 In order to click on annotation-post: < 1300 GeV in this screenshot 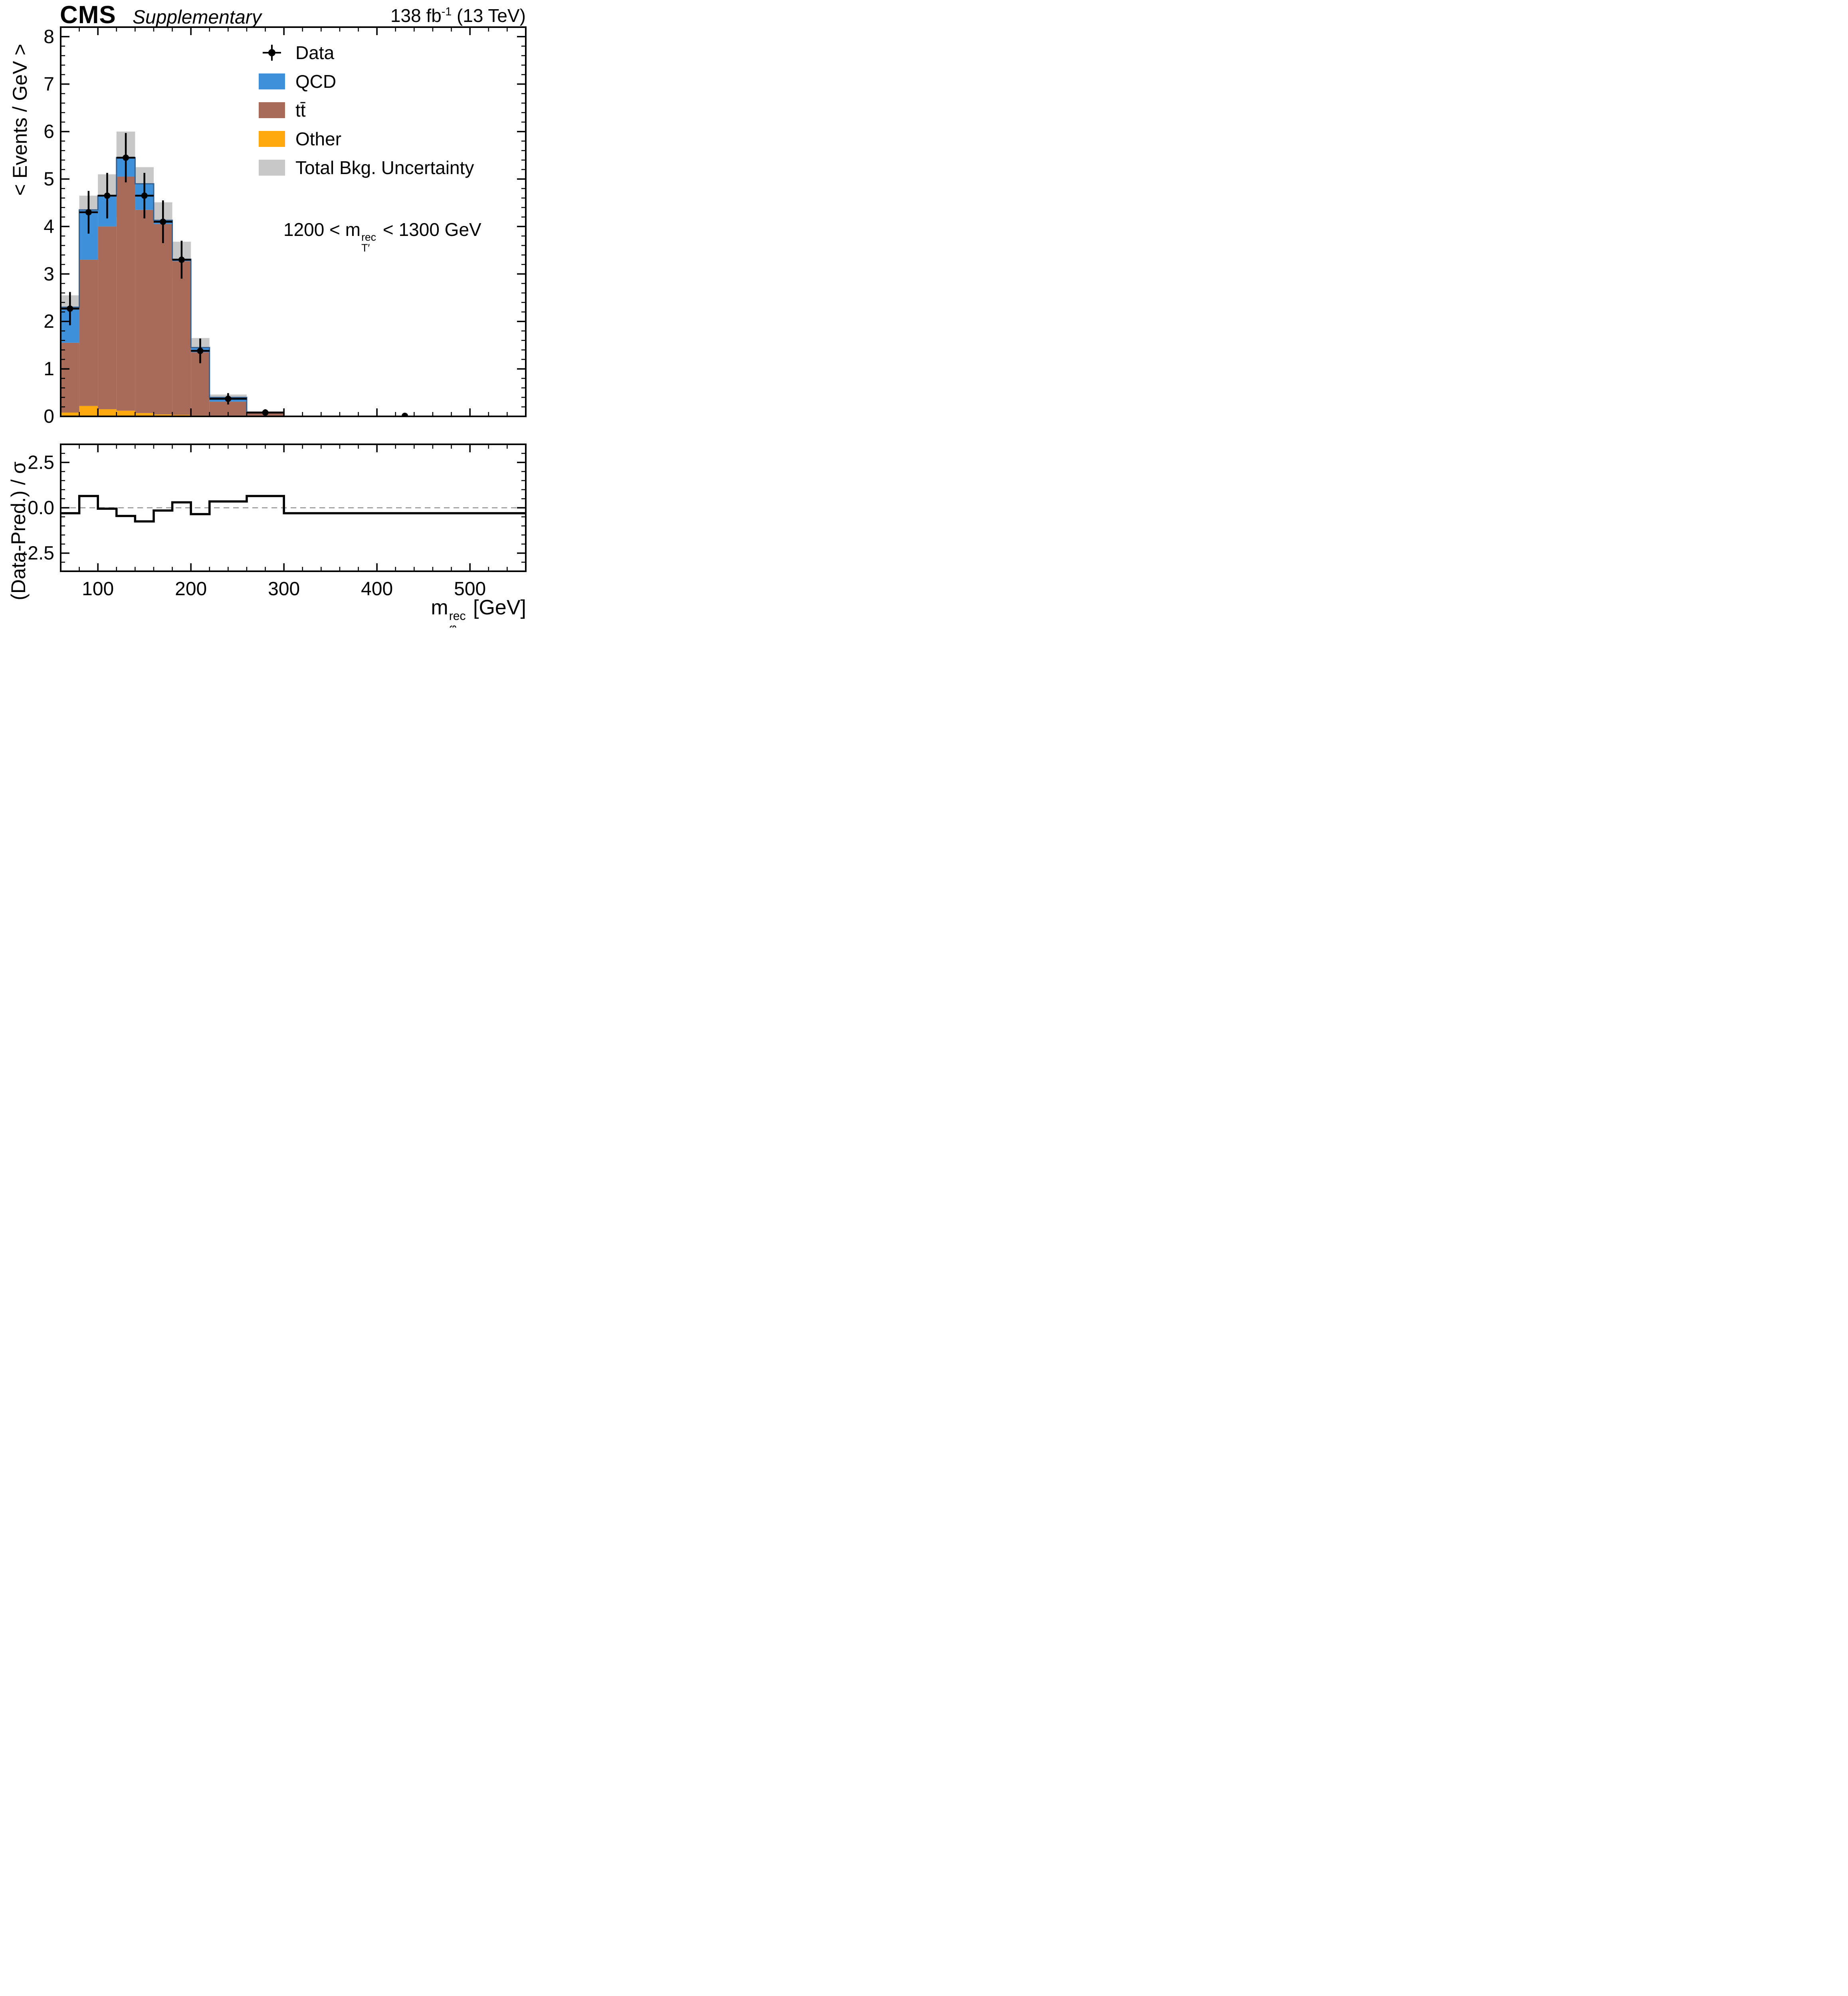, I will do `click(429, 230)`.